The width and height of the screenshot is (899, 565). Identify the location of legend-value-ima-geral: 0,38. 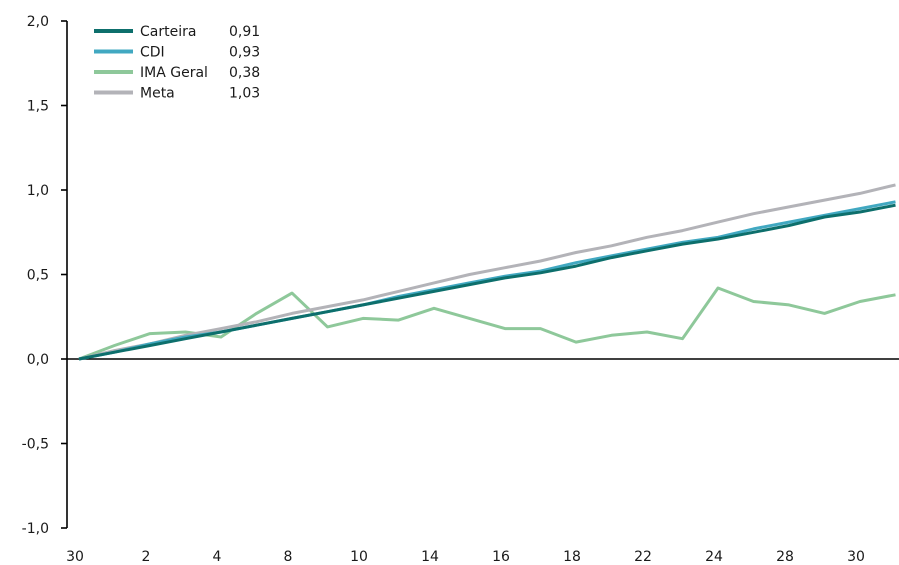
(244, 73).